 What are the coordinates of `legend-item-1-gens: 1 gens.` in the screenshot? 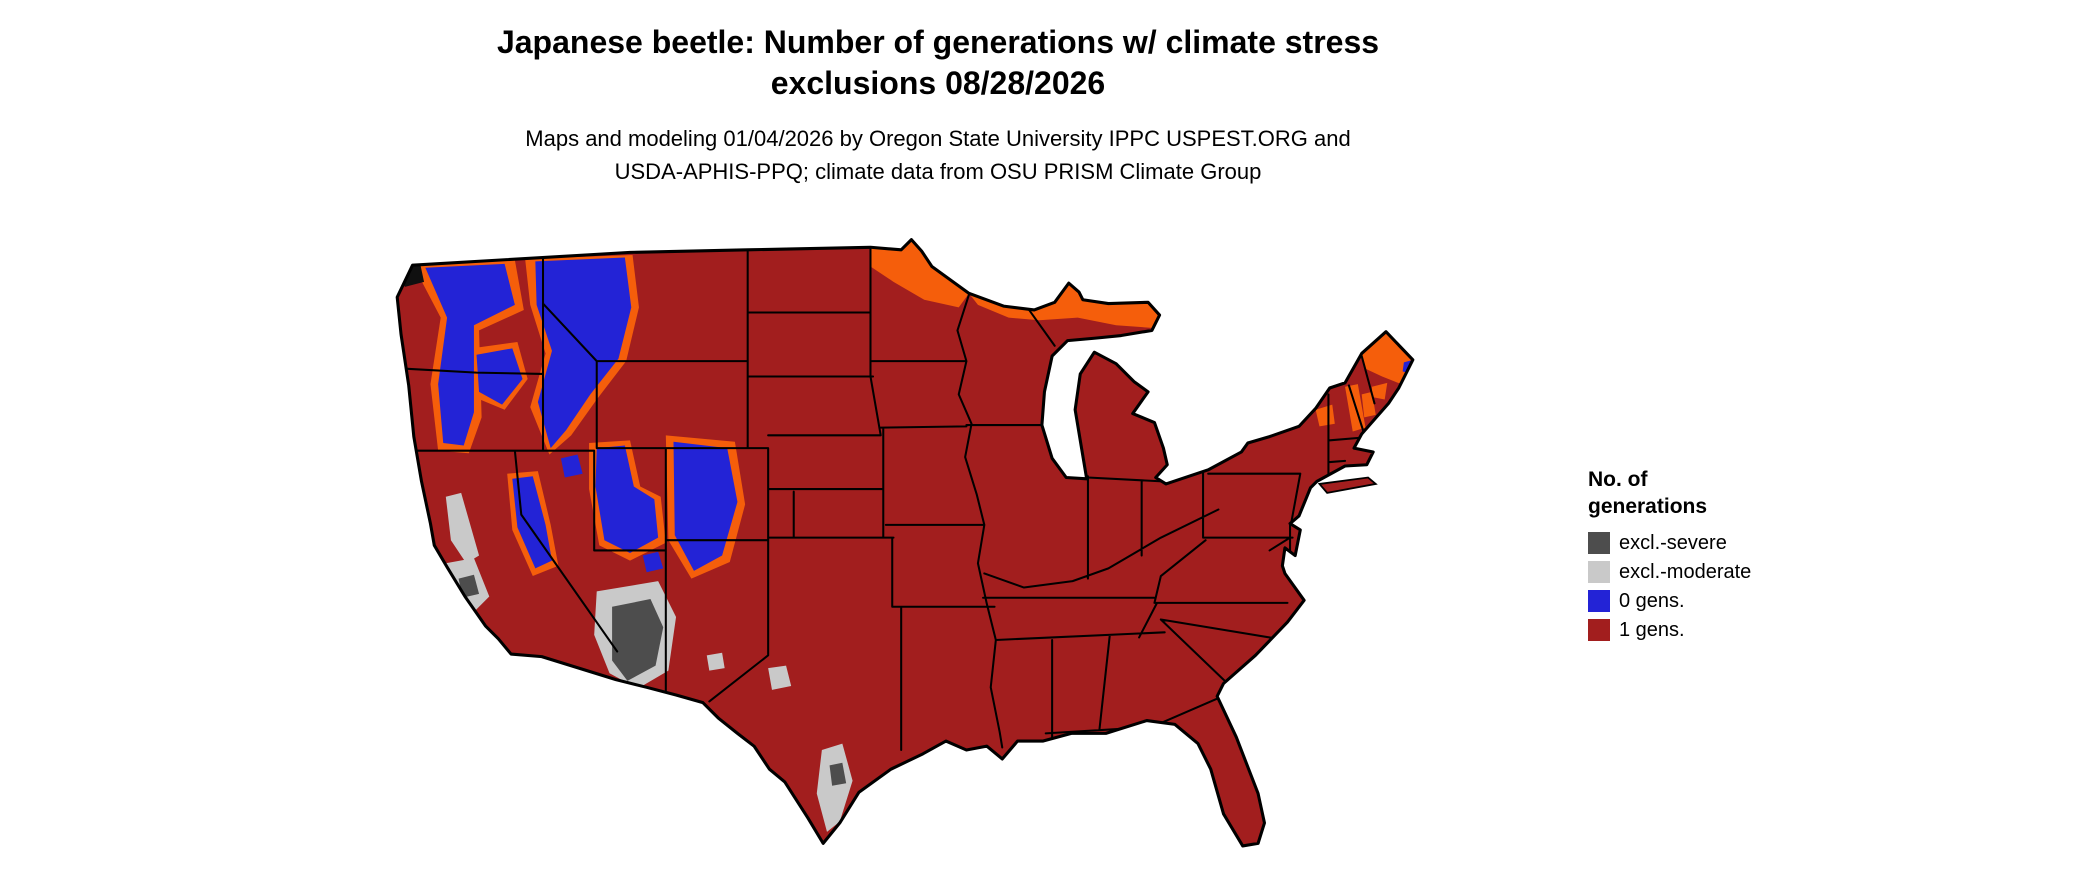 It's located at (1718, 630).